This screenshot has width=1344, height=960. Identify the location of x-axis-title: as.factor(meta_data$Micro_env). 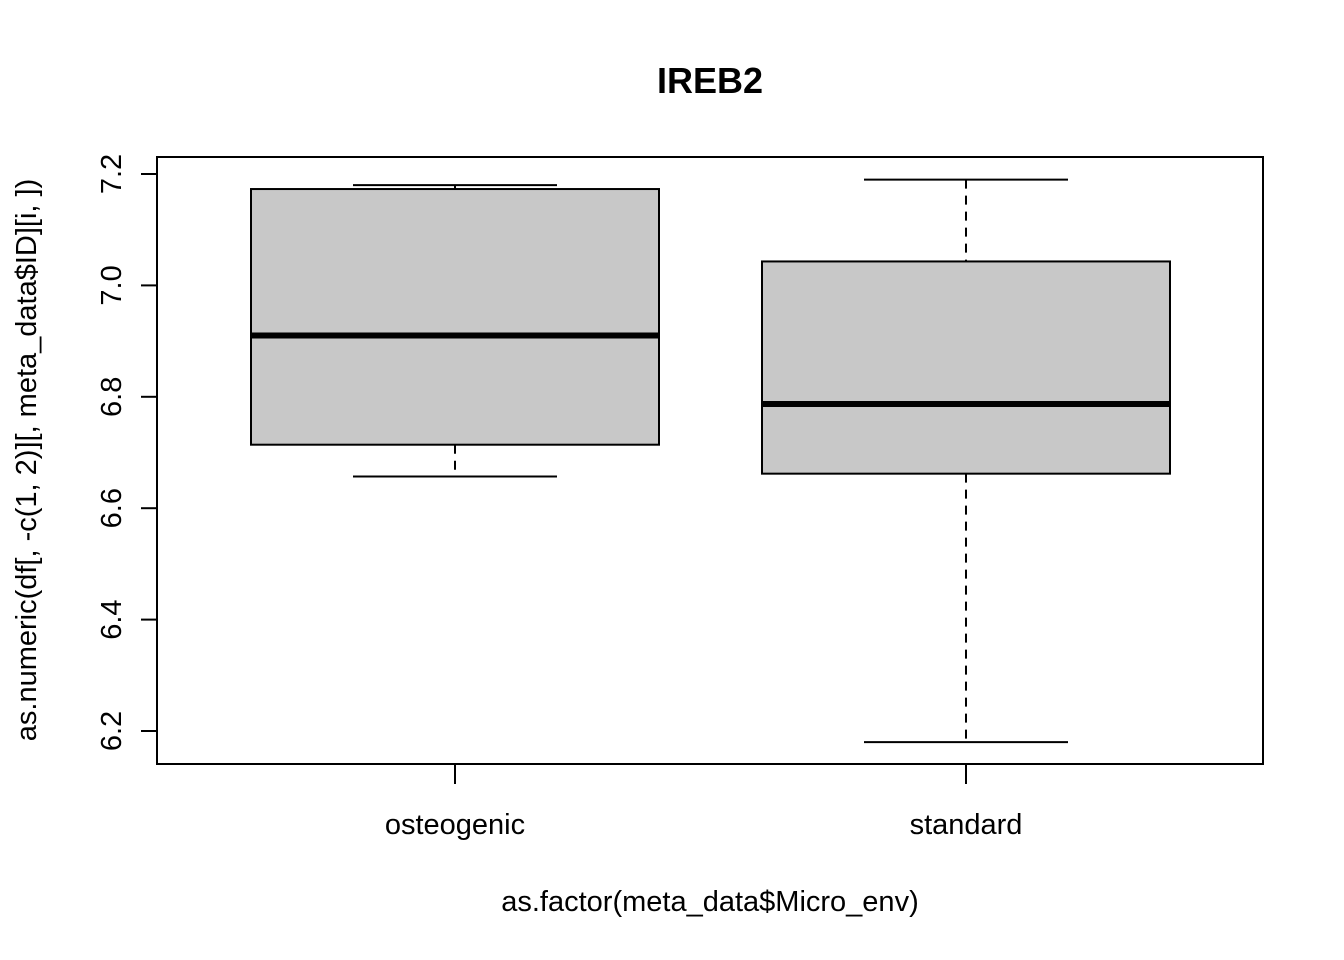
(709, 902).